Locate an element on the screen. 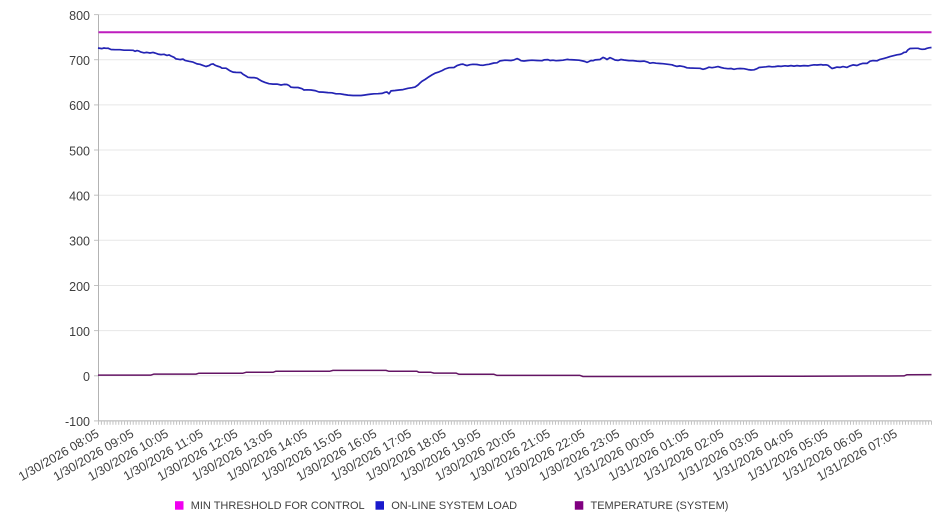 The height and width of the screenshot is (531, 946). svg-text: 300 is located at coordinates (79, 242).